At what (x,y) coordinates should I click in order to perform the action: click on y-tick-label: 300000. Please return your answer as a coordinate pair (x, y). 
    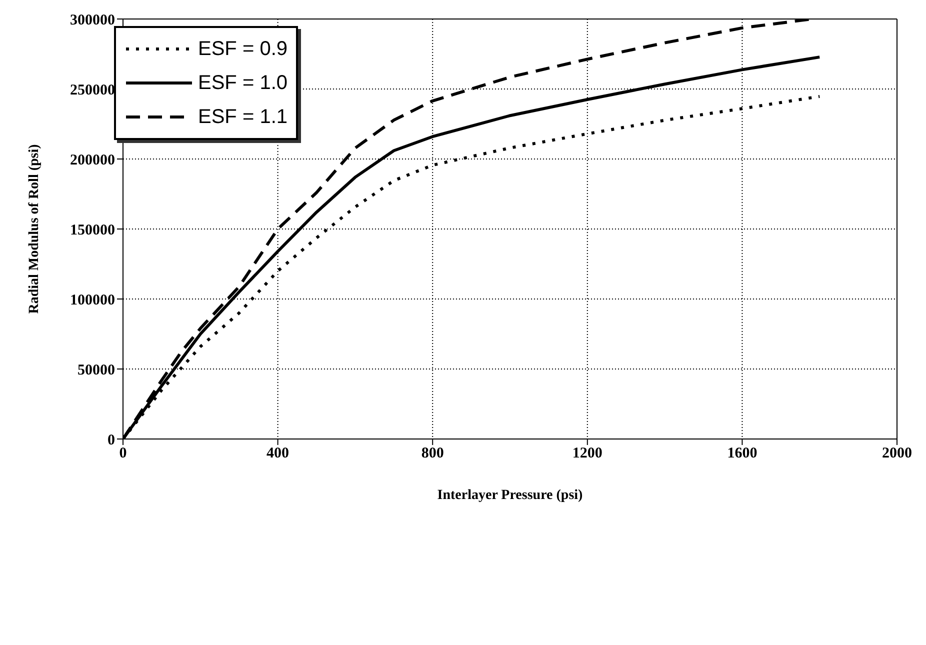
    Looking at the image, I should click on (92, 20).